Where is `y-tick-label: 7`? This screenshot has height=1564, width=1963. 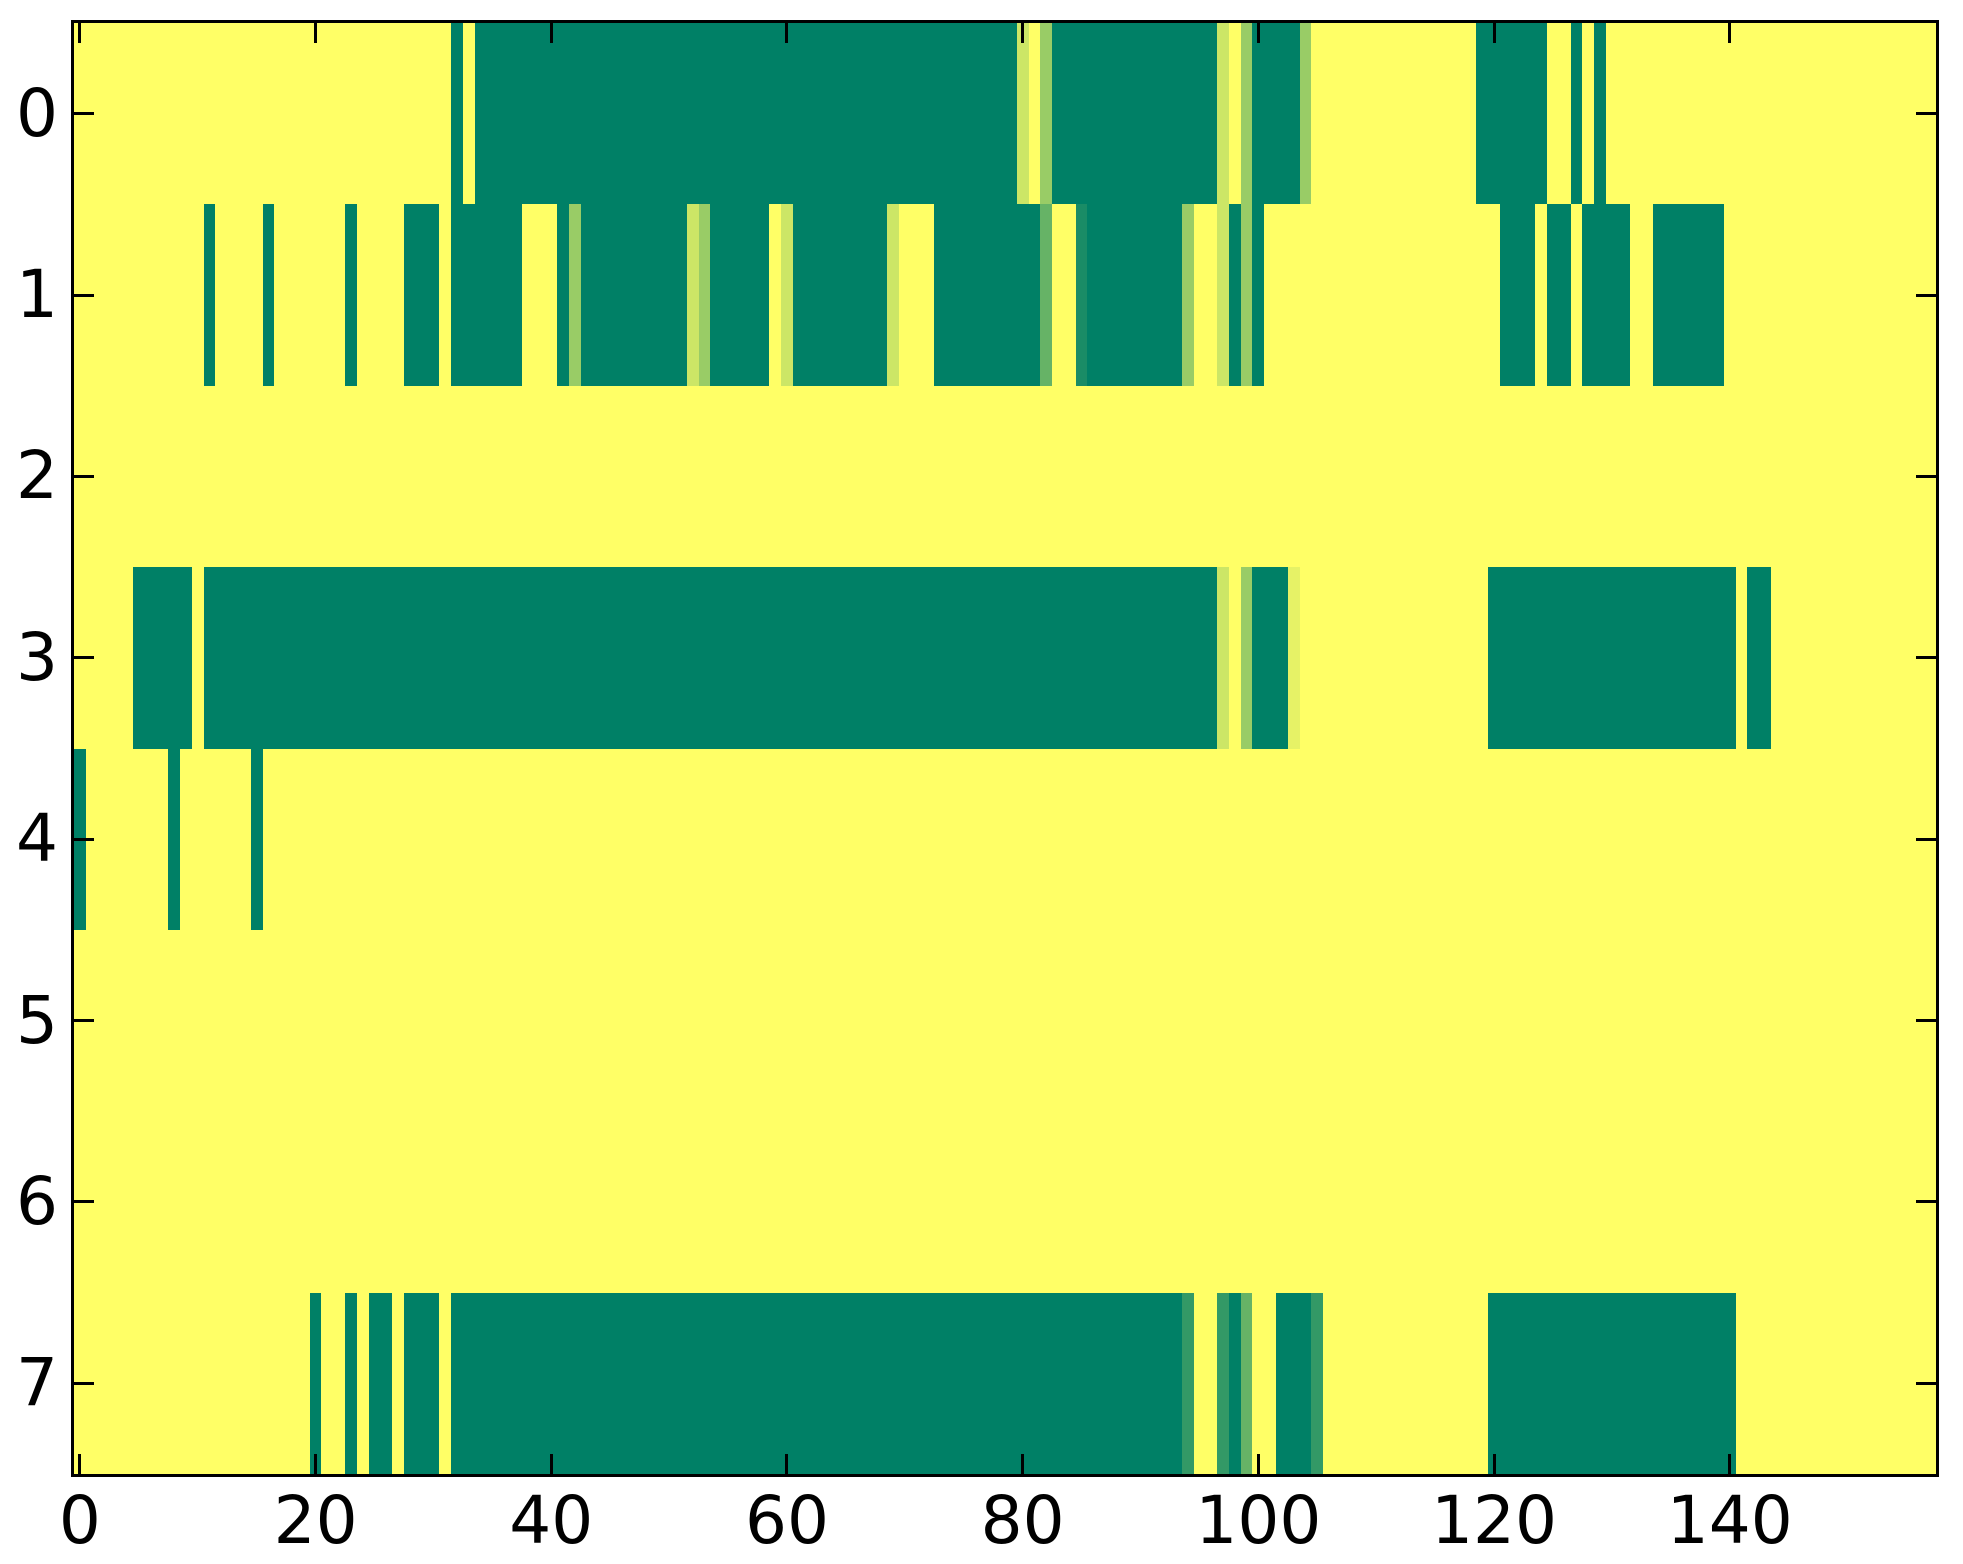 y-tick-label: 7 is located at coordinates (37, 1383).